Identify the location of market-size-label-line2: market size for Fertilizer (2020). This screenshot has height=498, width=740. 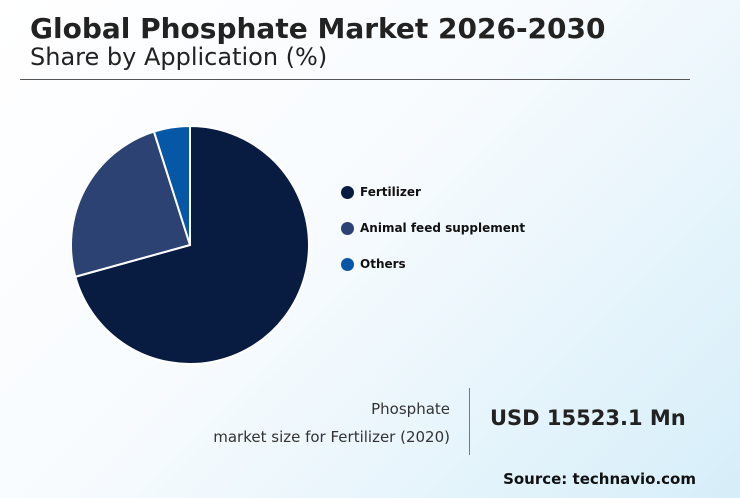
(331, 437).